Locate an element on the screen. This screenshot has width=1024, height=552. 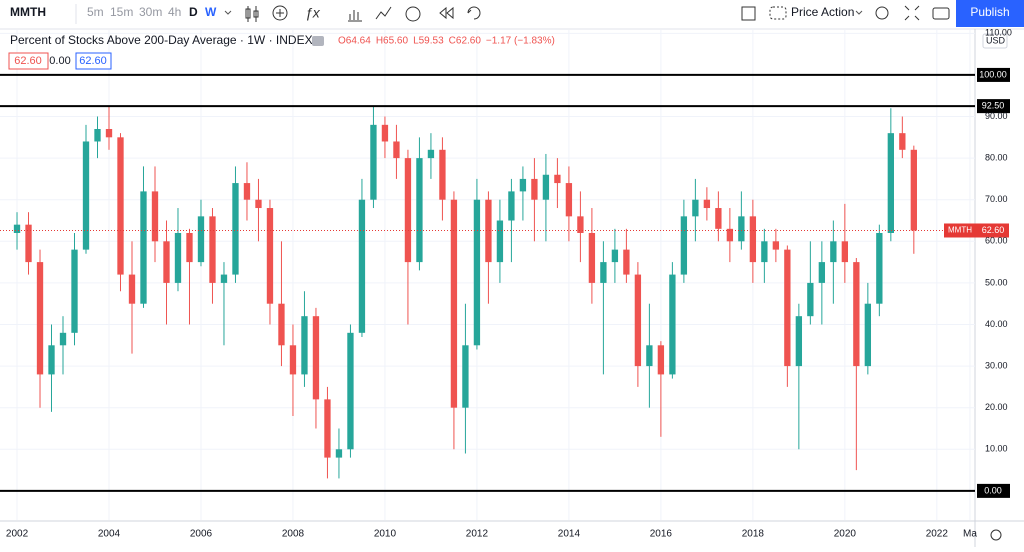
settings-icon is located at coordinates (882, 13).